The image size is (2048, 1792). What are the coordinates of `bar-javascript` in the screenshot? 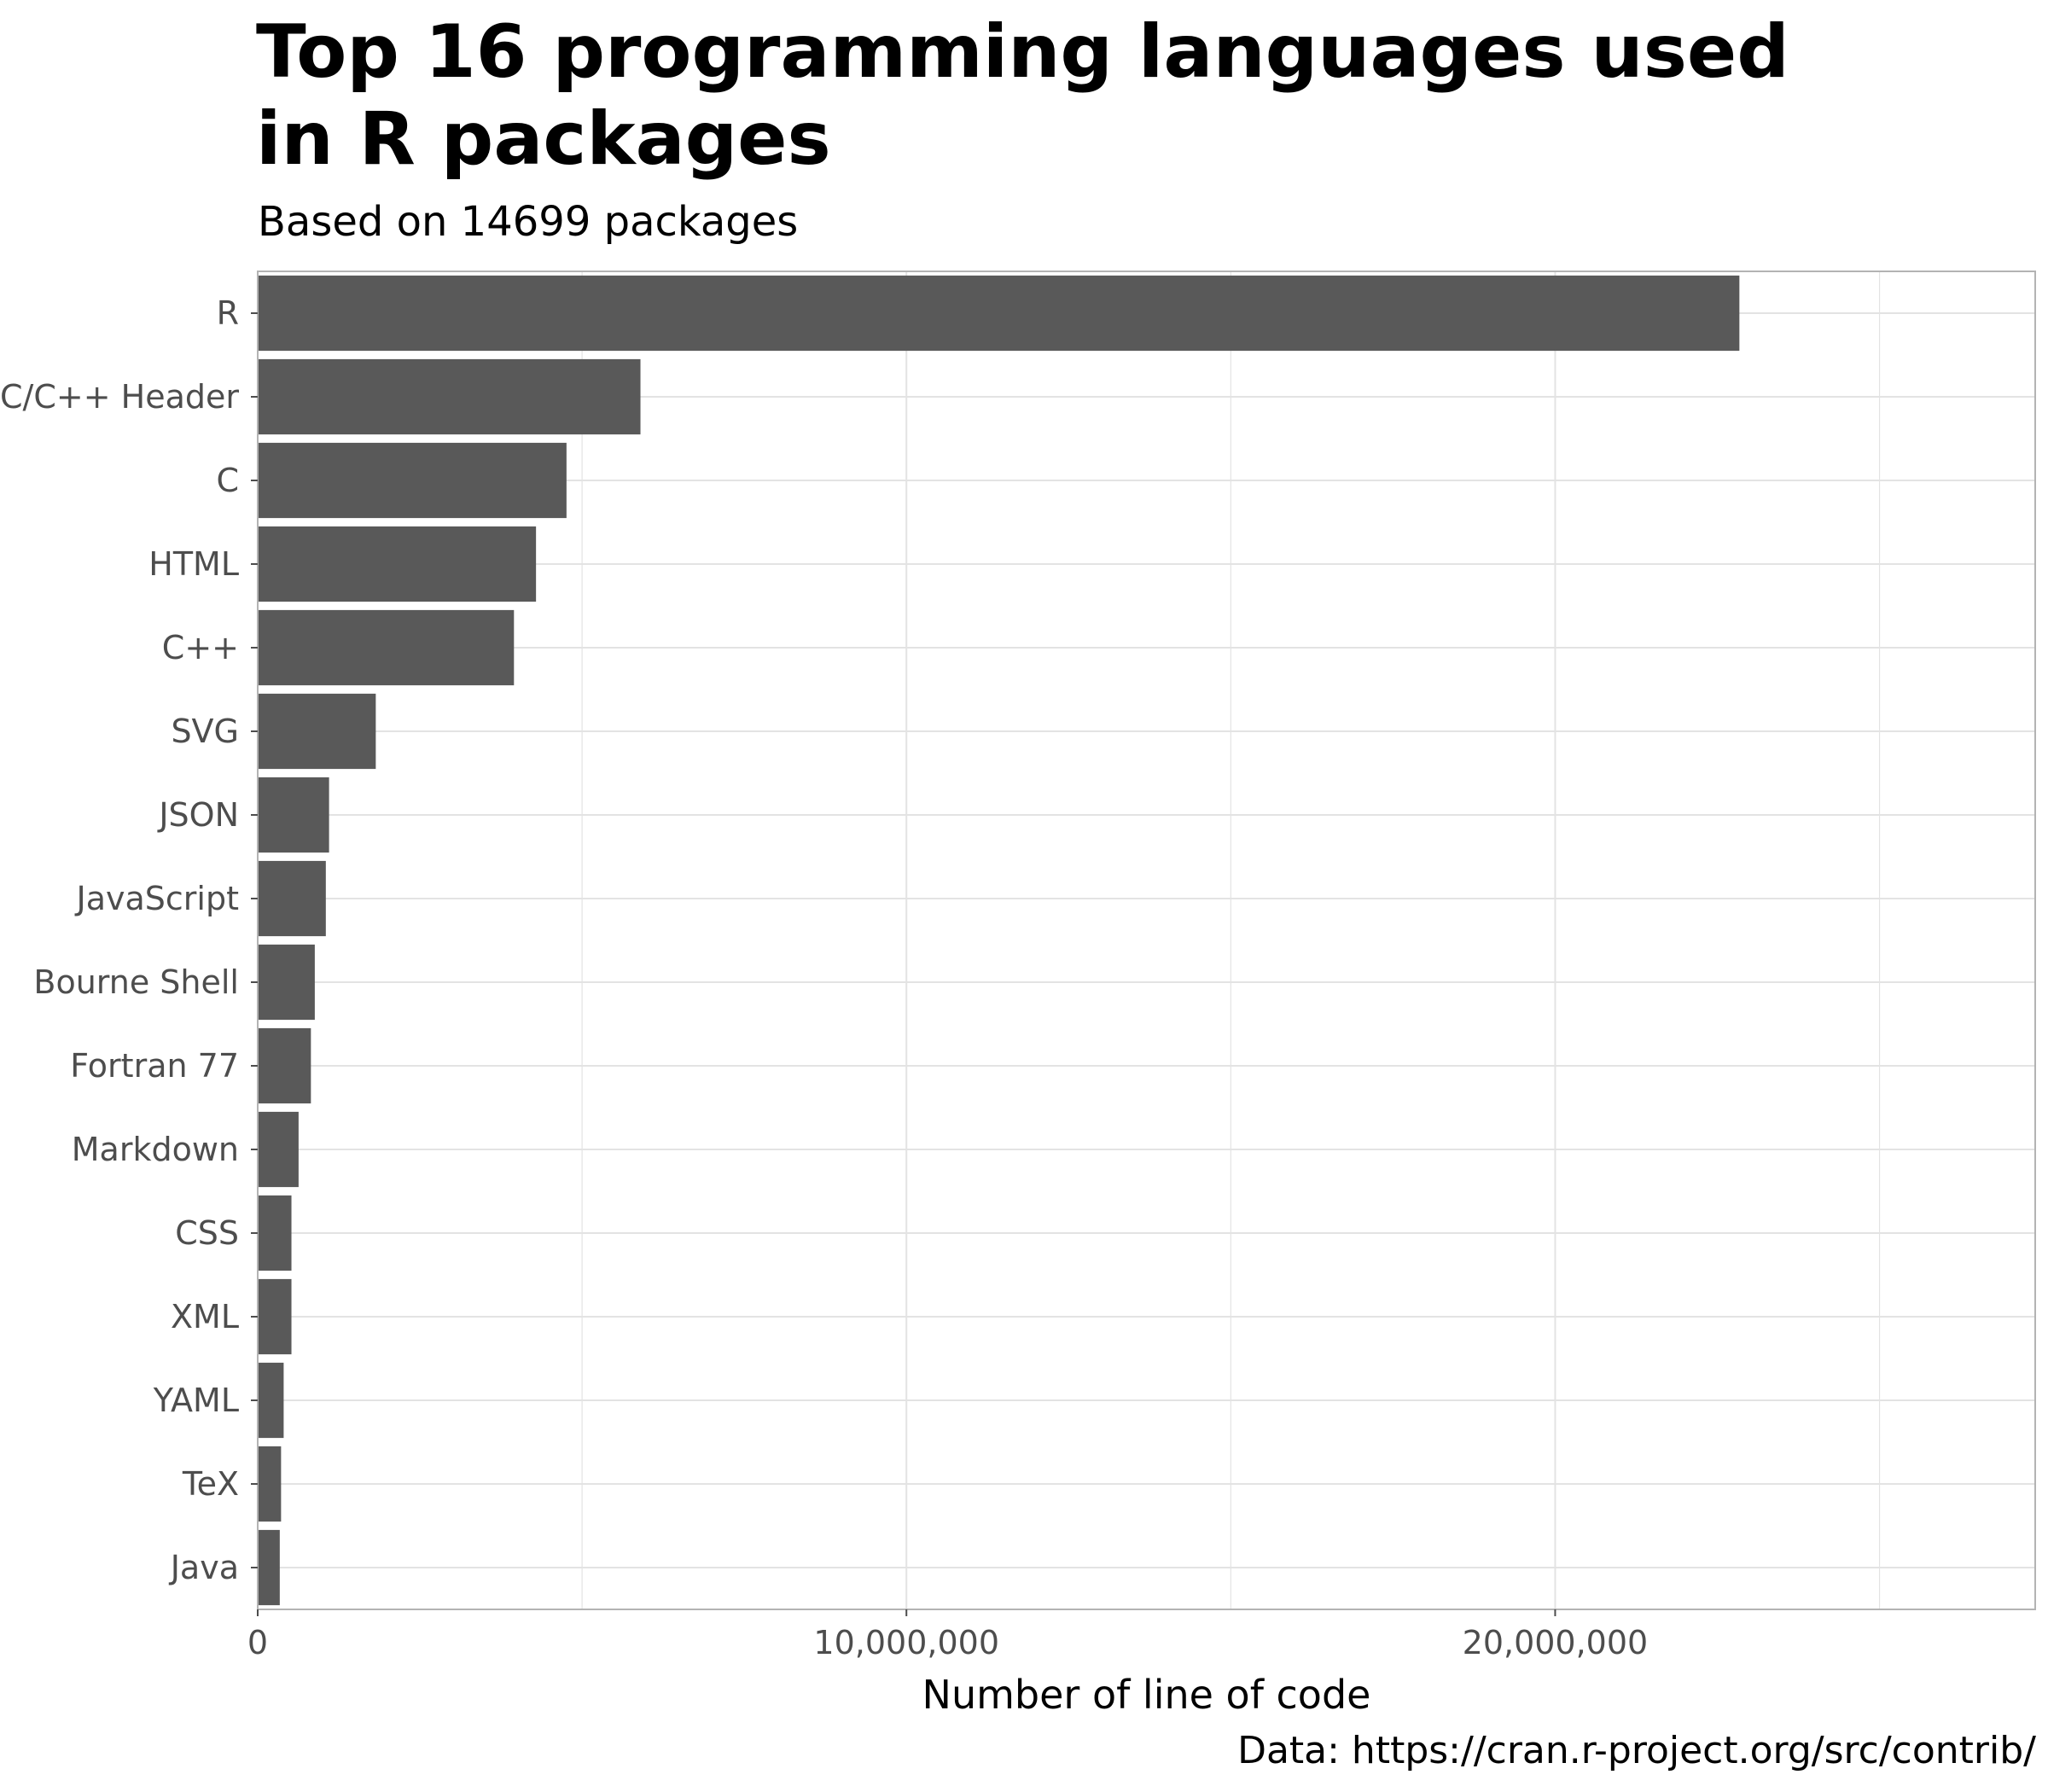 It's located at (292, 899).